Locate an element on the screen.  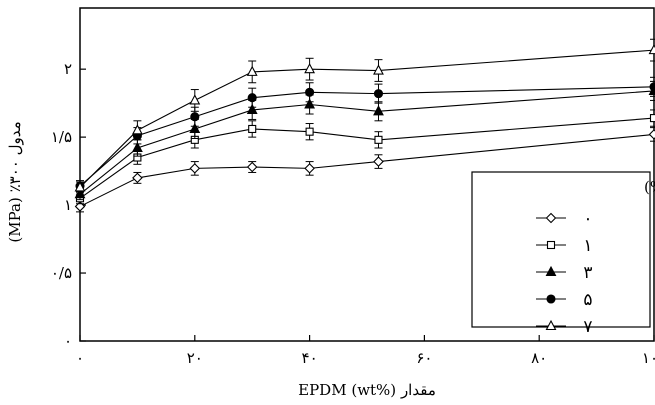
legend-box is located at coordinates (561, 249).